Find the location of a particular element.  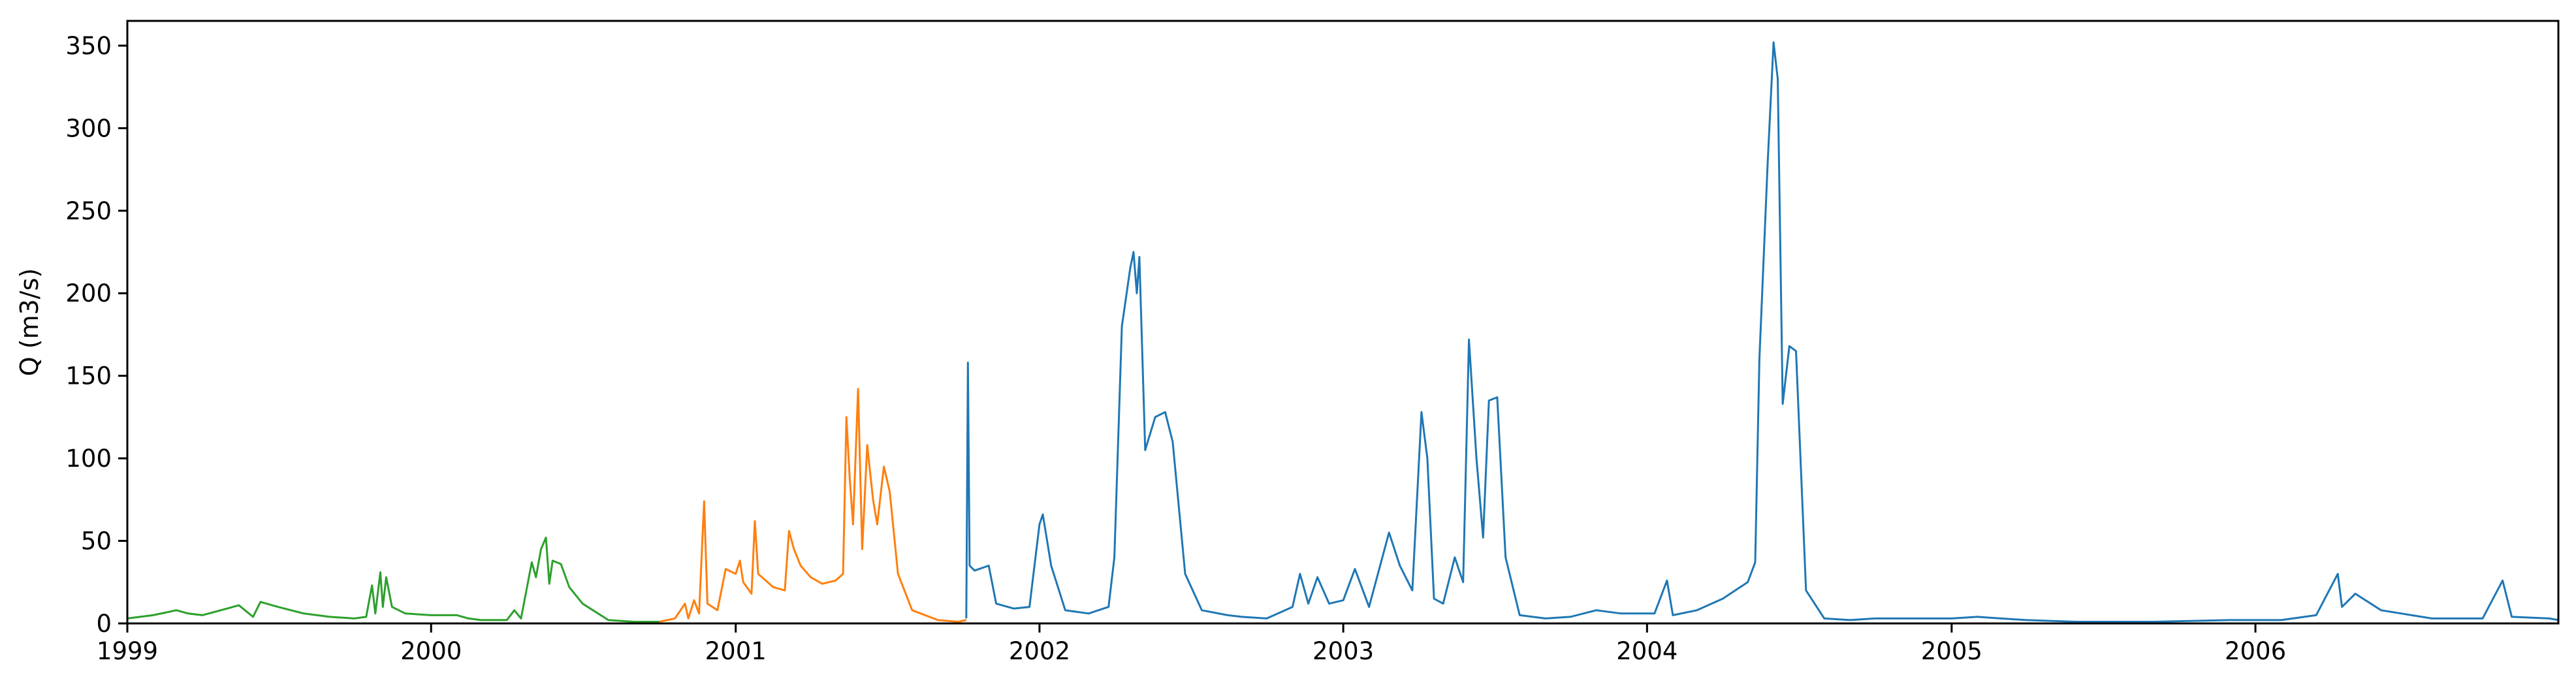

y-tick-label: 300 is located at coordinates (89, 128).